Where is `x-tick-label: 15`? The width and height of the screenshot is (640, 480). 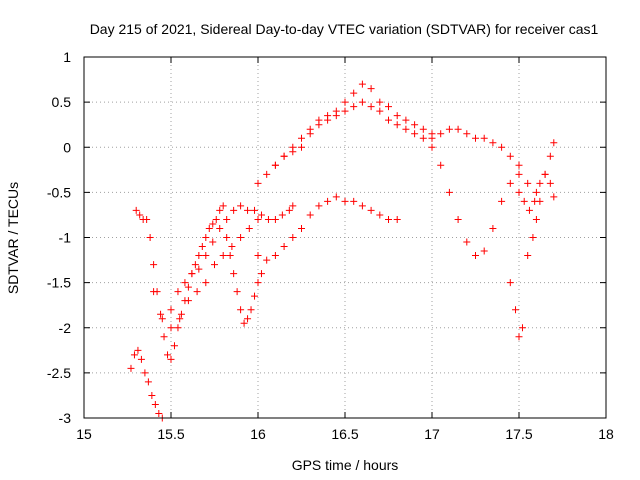 x-tick-label: 15 is located at coordinates (84, 434).